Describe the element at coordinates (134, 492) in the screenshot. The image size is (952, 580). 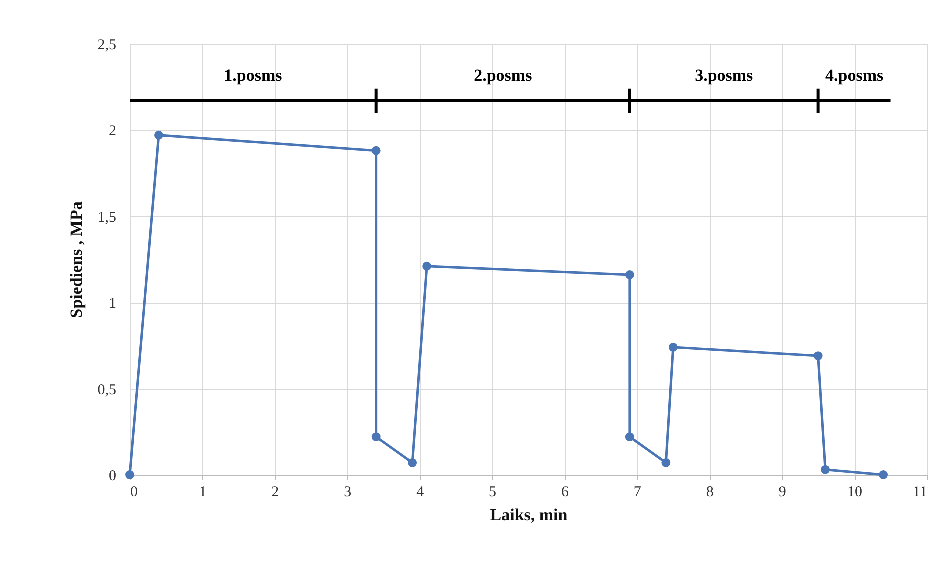
I see `x-tick-label: 0` at that location.